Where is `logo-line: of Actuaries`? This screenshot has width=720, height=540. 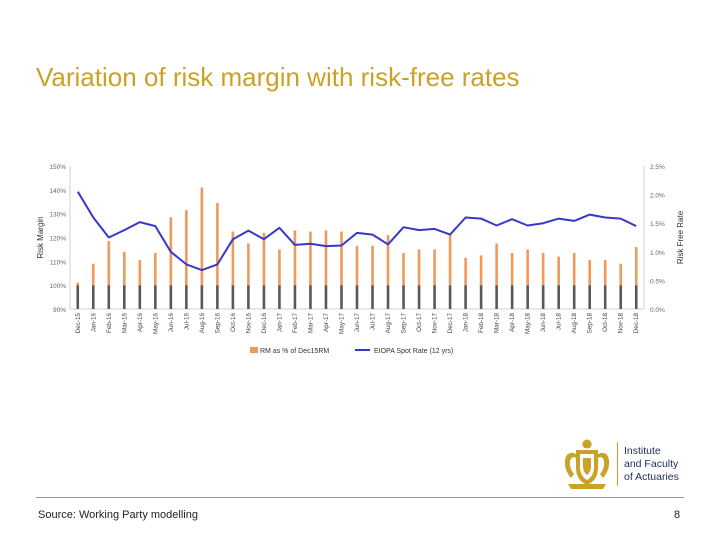 logo-line: of Actuaries is located at coordinates (651, 477).